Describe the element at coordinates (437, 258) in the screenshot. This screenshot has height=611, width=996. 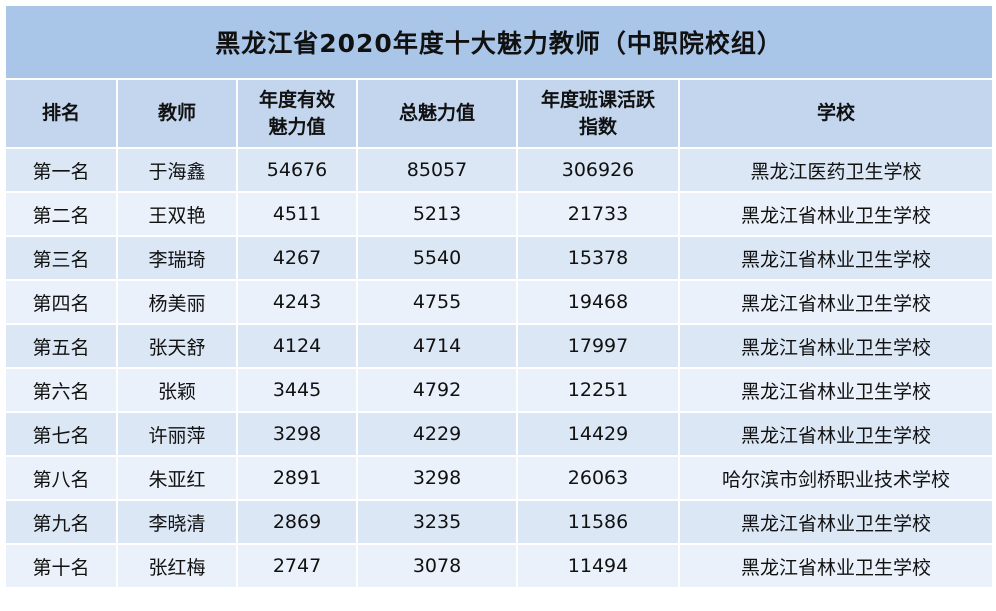
I see `cell-total-charm: 5540` at that location.